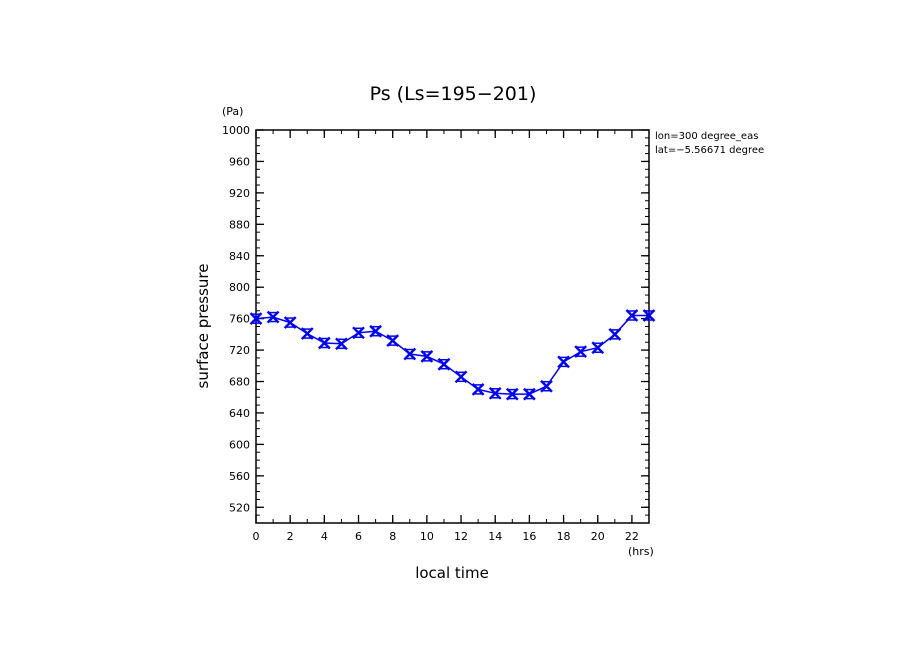 This screenshot has width=904, height=658. What do you see at coordinates (529, 536) in the screenshot?
I see `x-tick-label: 16` at bounding box center [529, 536].